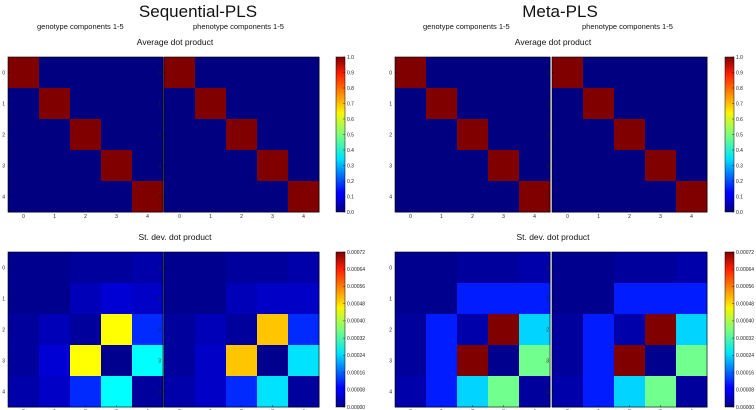 This screenshot has width=756, height=410. What do you see at coordinates (210, 217) in the screenshot?
I see `x-tick-label: 1` at bounding box center [210, 217].